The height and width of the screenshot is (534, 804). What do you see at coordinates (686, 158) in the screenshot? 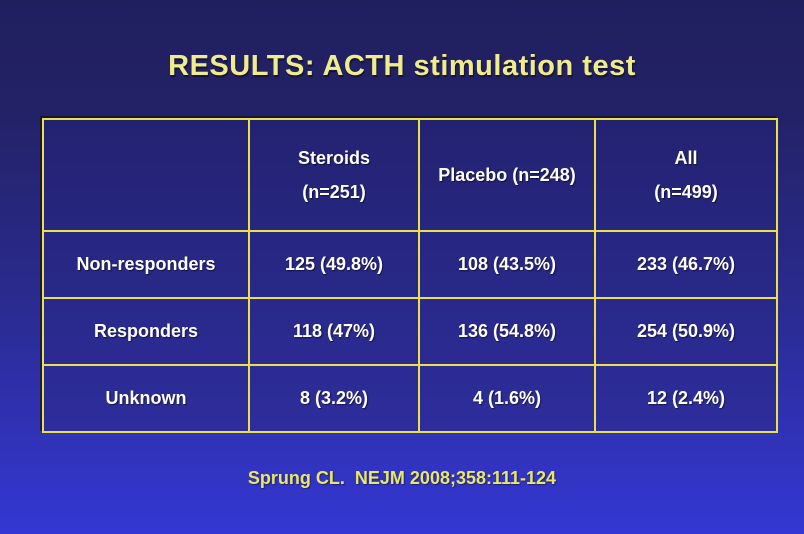
I see `header-all-line1: All` at bounding box center [686, 158].